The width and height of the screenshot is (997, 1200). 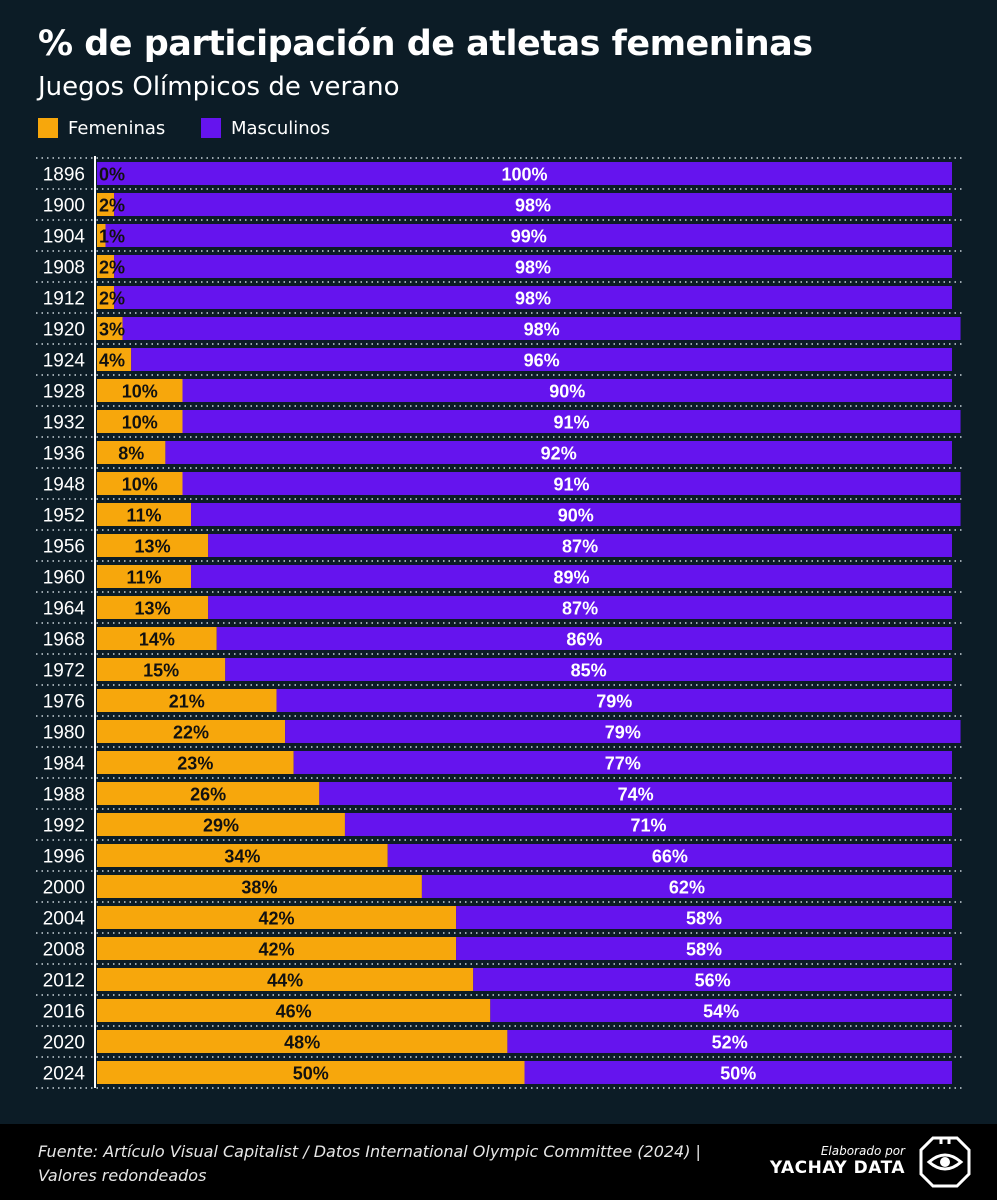 I want to click on legend-swatch-femeninas, so click(x=48, y=128).